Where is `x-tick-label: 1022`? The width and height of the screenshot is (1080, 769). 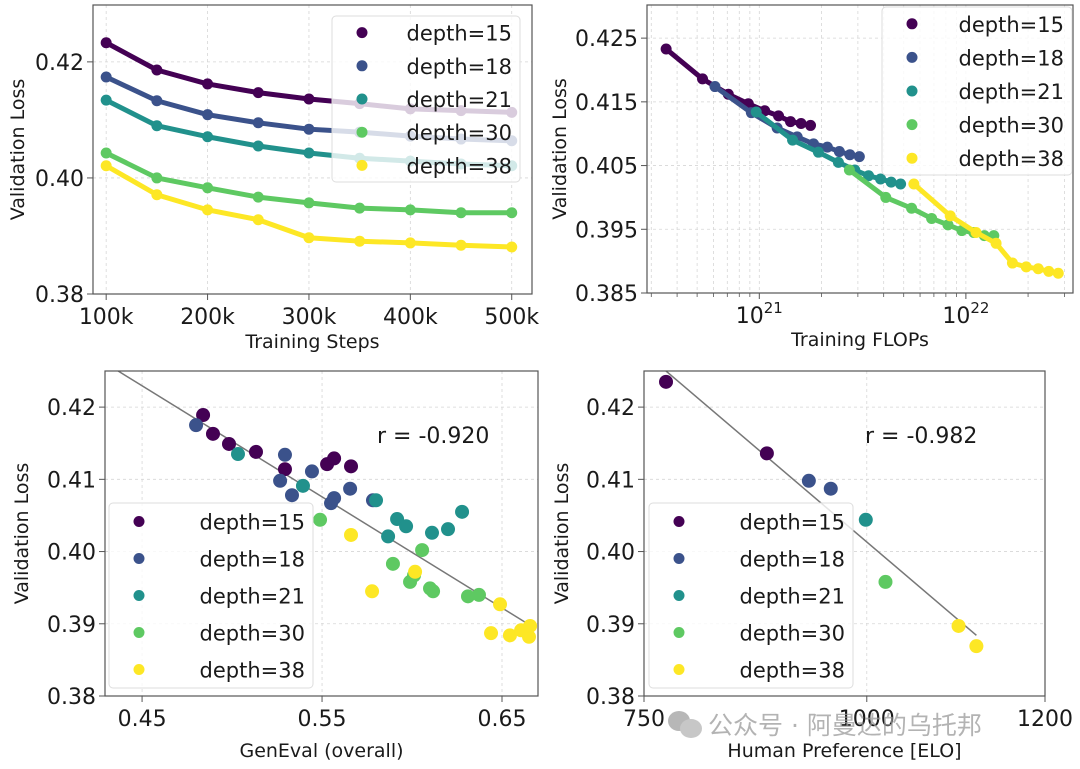 x-tick-label: 1022 is located at coordinates (965, 314).